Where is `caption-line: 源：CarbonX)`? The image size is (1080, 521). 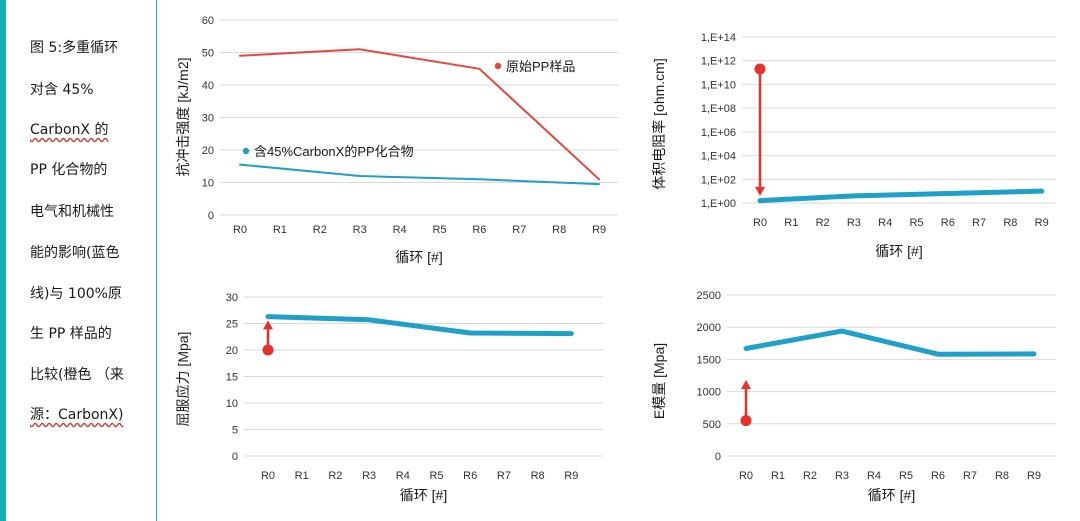 caption-line: 源：CarbonX) is located at coordinates (77, 415).